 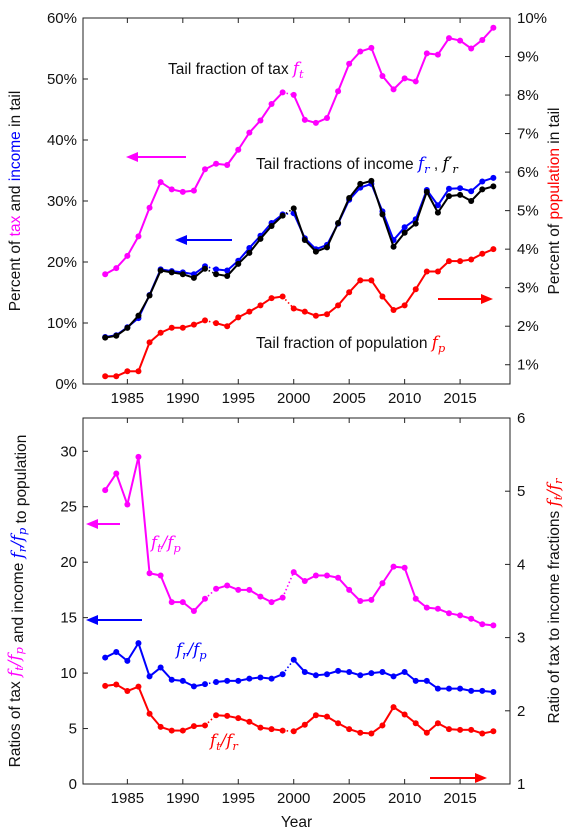 I want to click on y-tick-label-left: 20, so click(x=68, y=562).